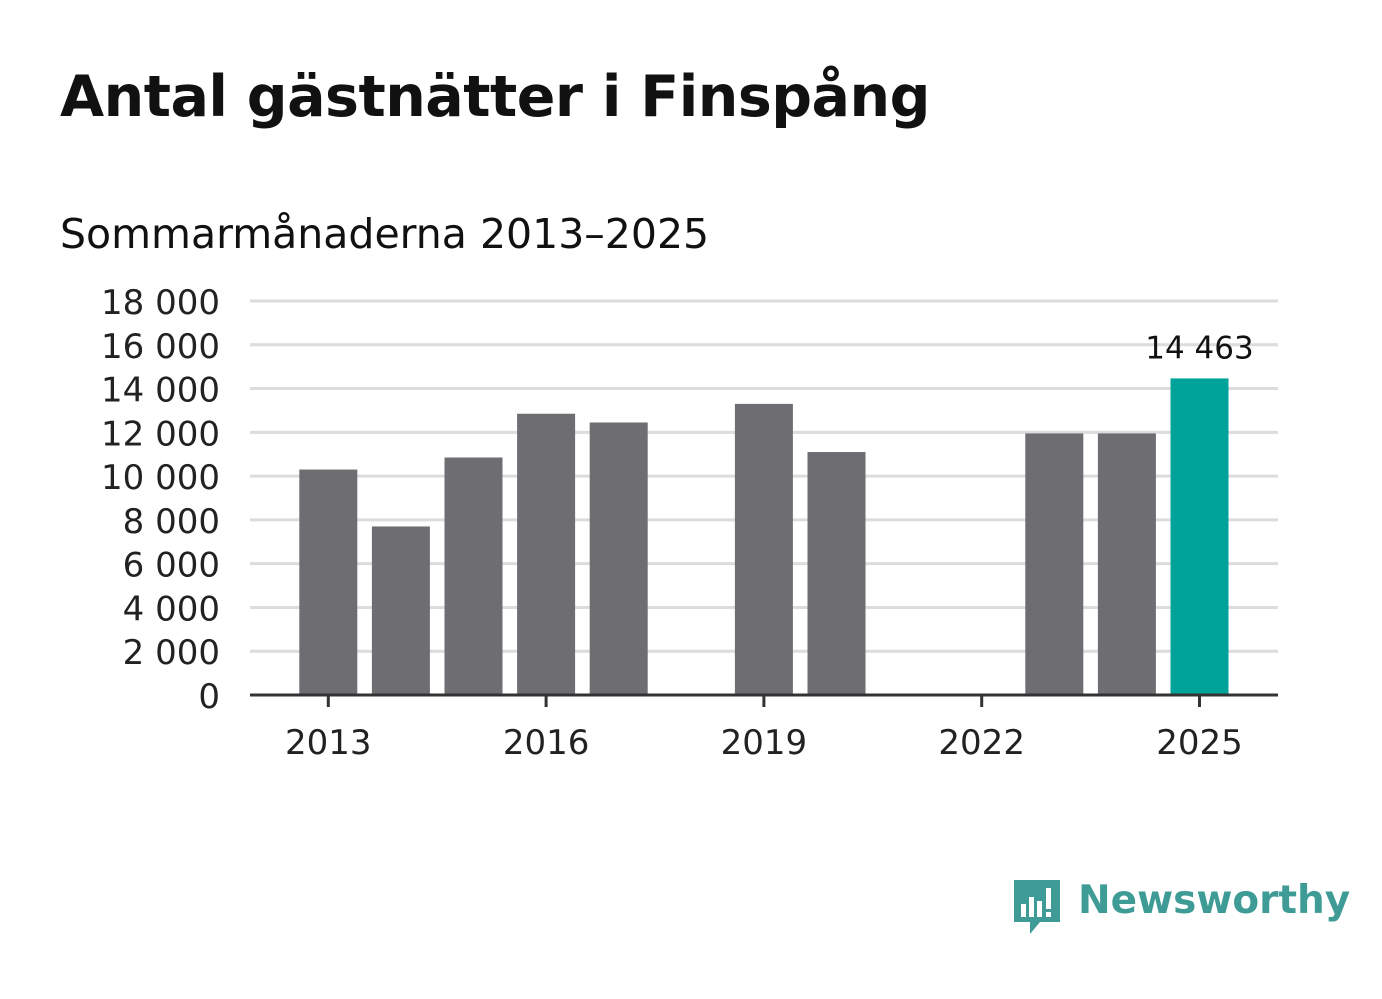 This screenshot has width=1382, height=999. Describe the element at coordinates (764, 743) in the screenshot. I see `x-tick-label: 2019` at that location.